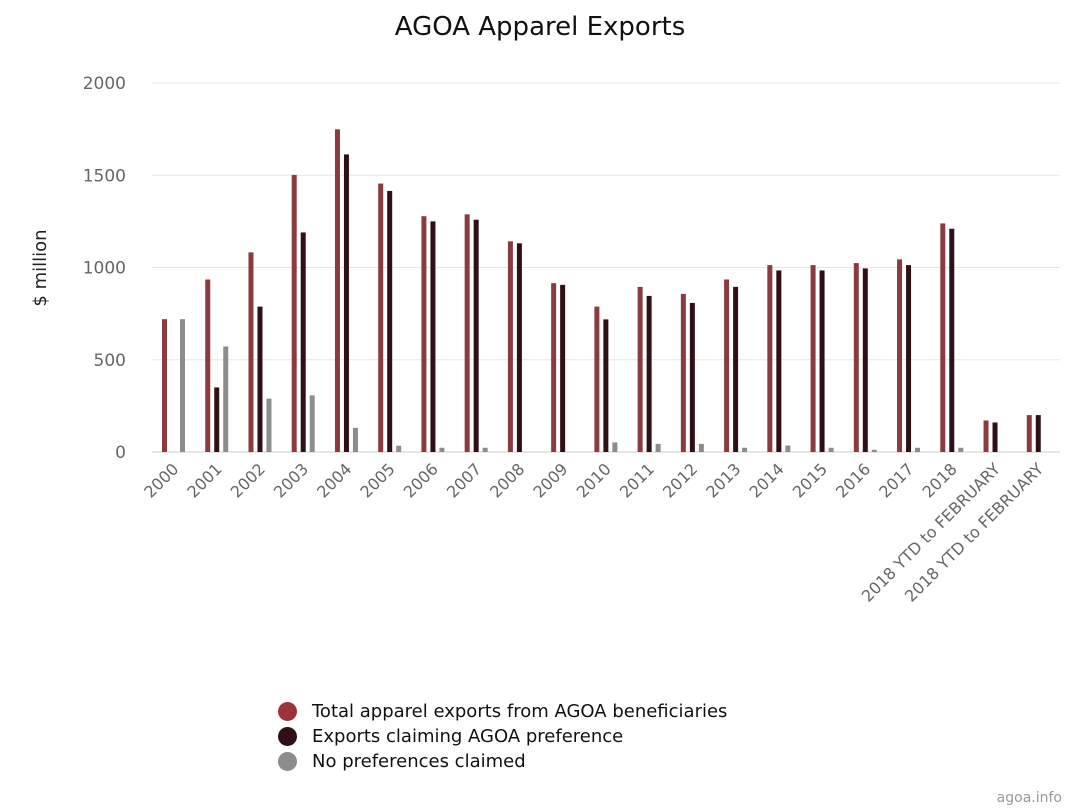 The width and height of the screenshot is (1080, 810). What do you see at coordinates (1029, 798) in the screenshot?
I see `credit-label: agoa.info` at bounding box center [1029, 798].